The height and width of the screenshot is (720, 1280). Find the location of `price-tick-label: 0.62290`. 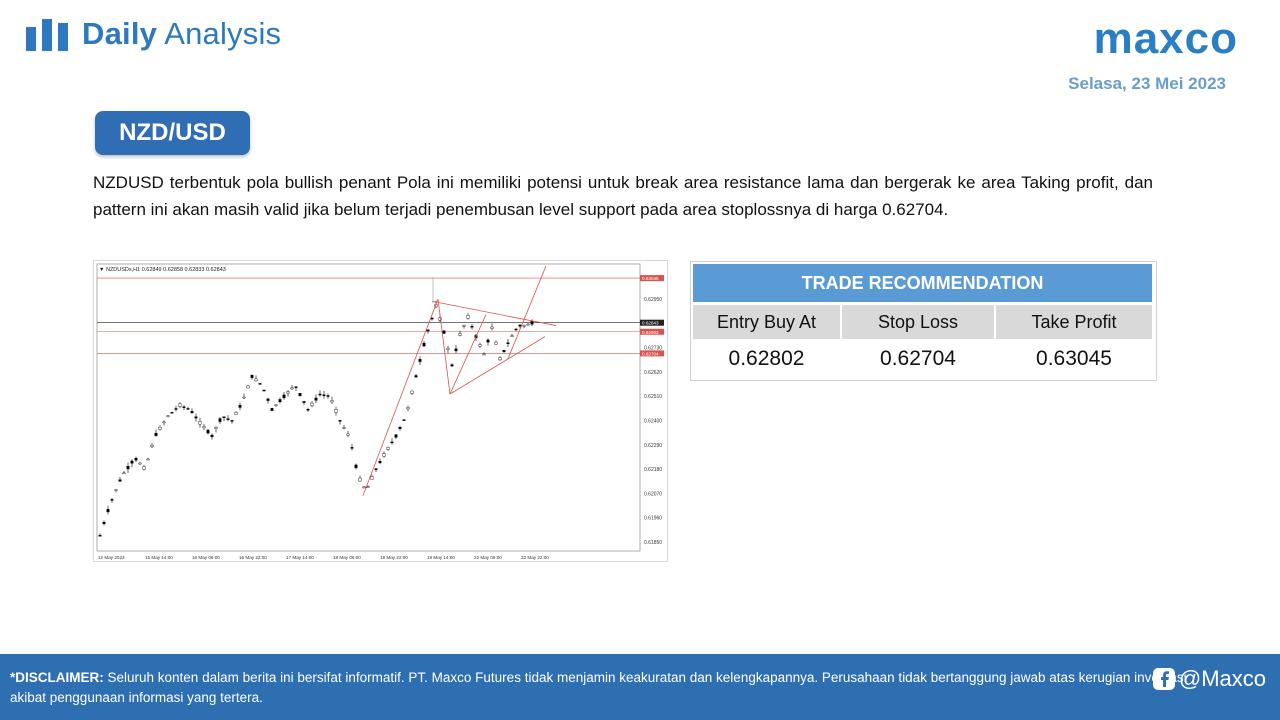

price-tick-label: 0.62290 is located at coordinates (653, 446).